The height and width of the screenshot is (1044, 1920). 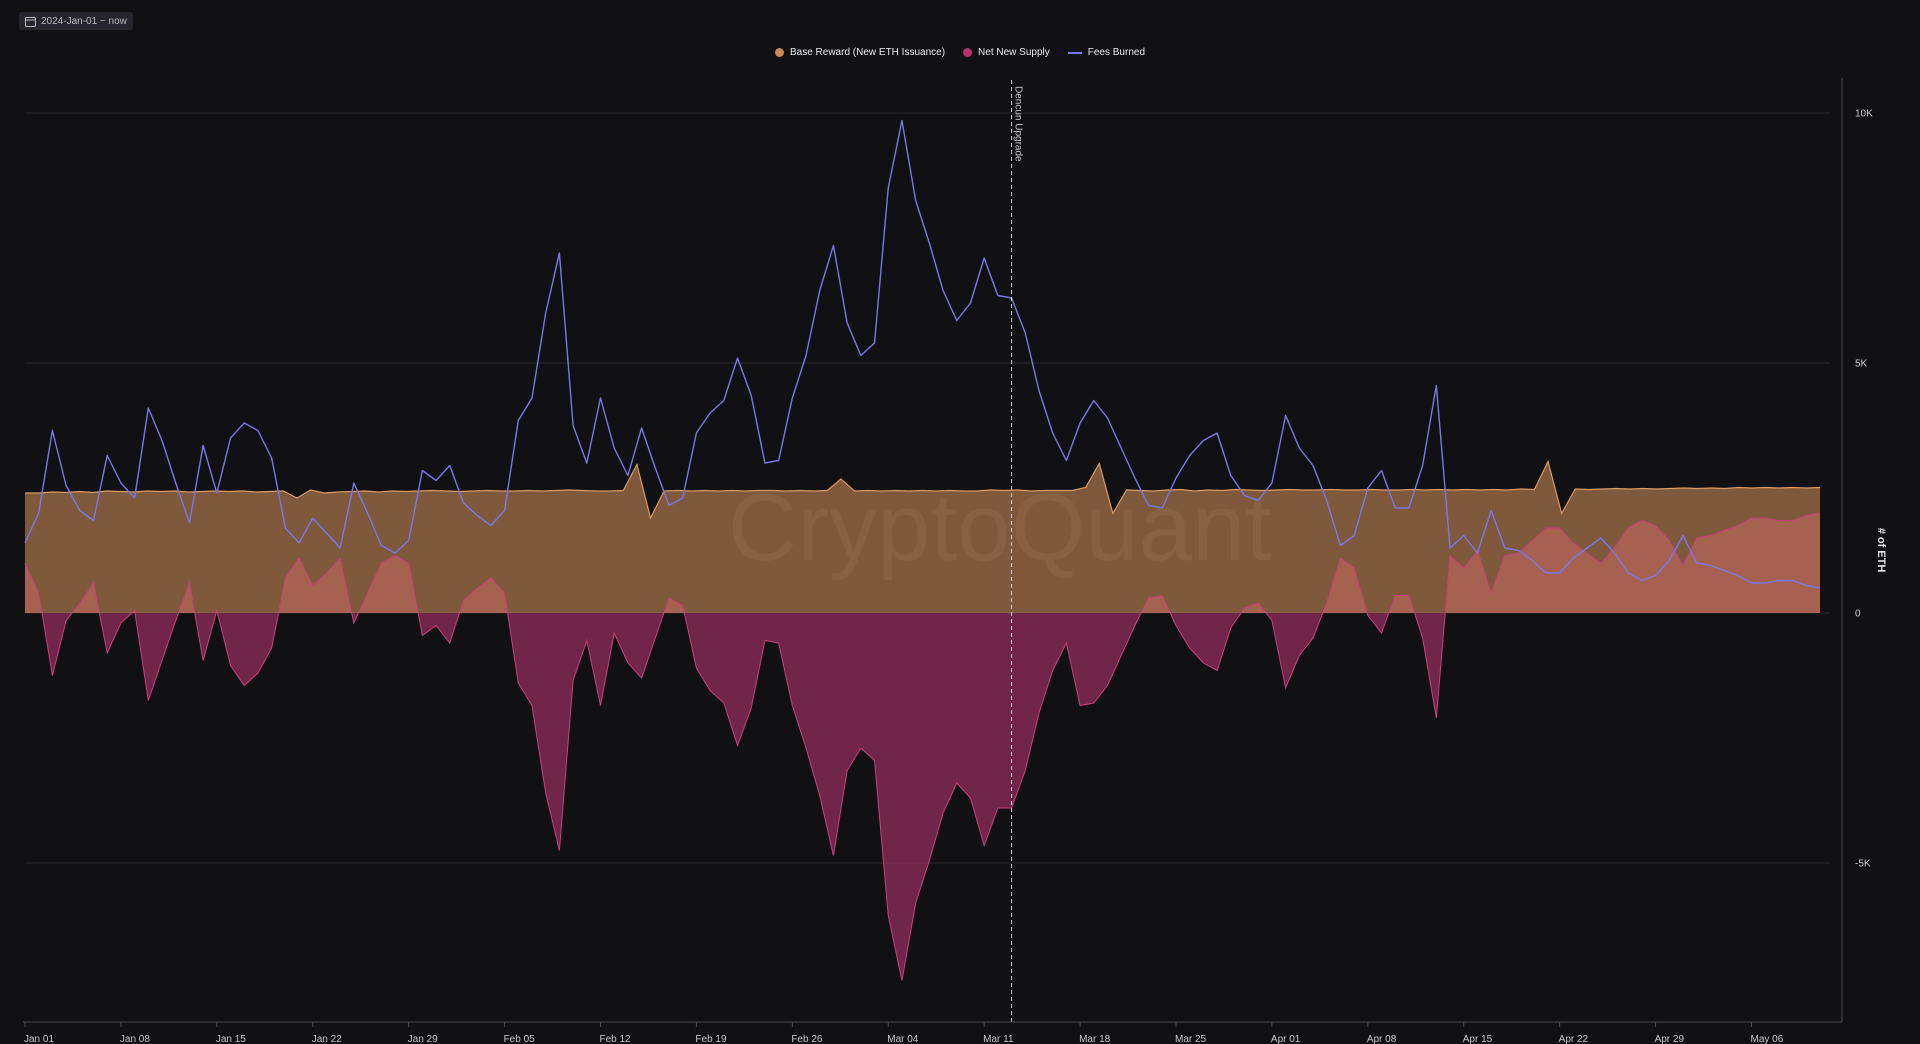 What do you see at coordinates (1116, 52) in the screenshot?
I see `legend-label: Fees Burned` at bounding box center [1116, 52].